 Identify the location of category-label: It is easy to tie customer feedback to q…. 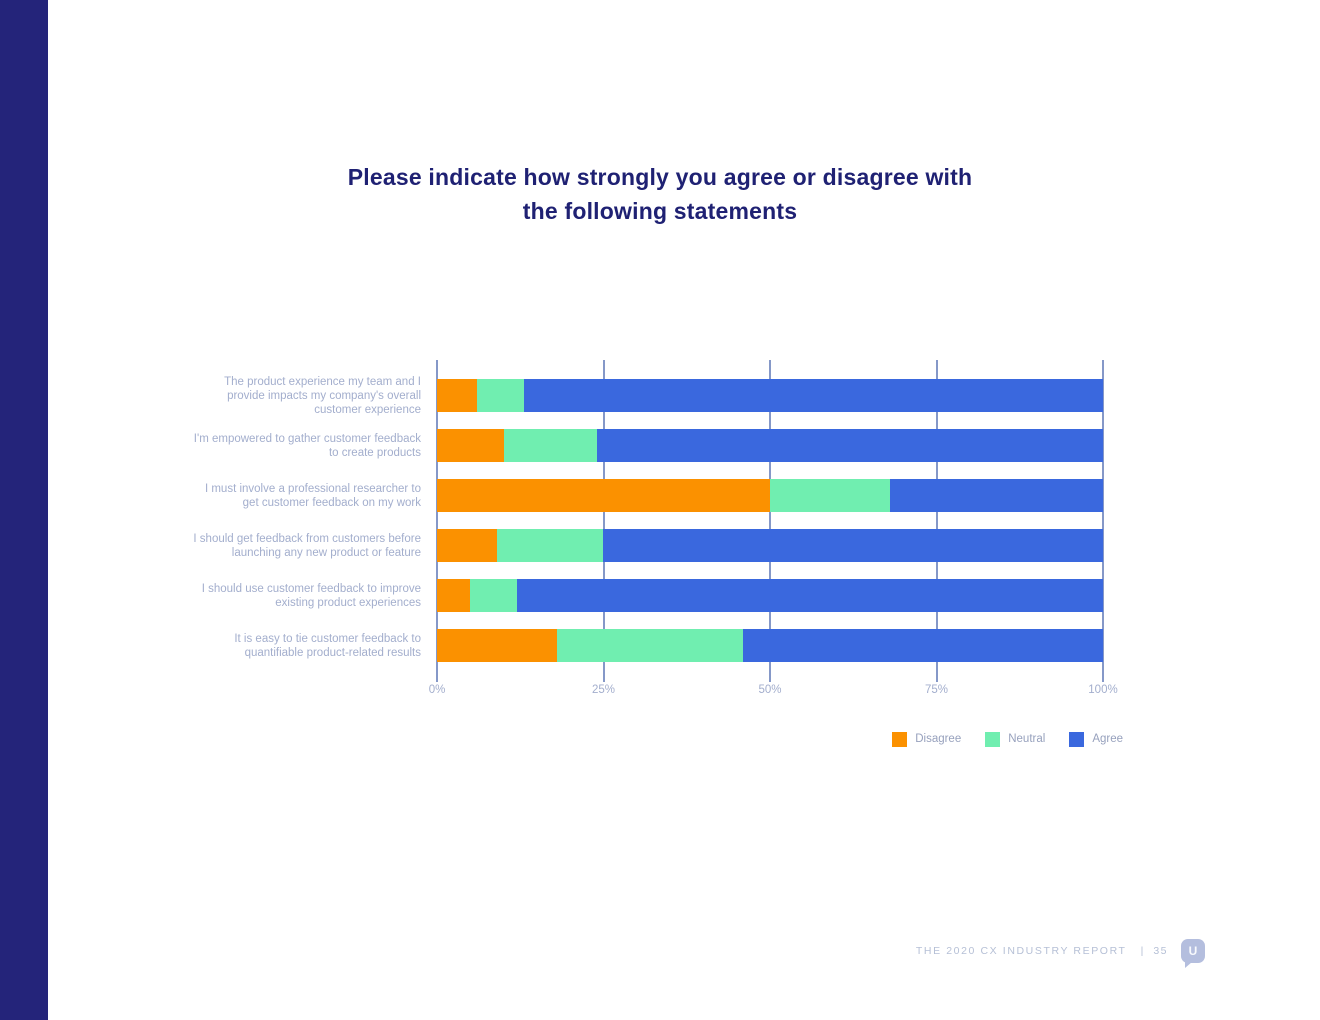
(327, 645).